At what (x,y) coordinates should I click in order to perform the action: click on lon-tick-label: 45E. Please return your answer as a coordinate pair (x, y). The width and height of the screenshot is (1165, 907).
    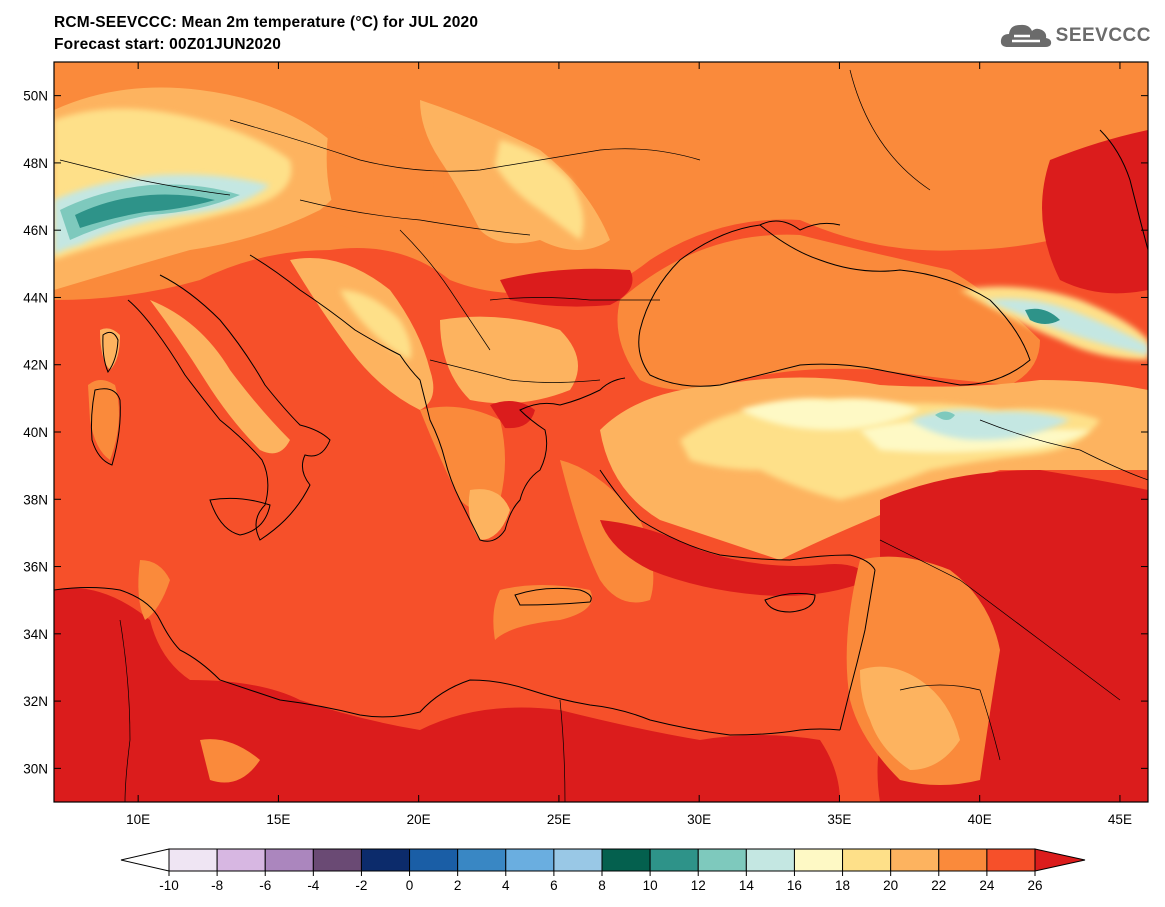
    Looking at the image, I should click on (1120, 819).